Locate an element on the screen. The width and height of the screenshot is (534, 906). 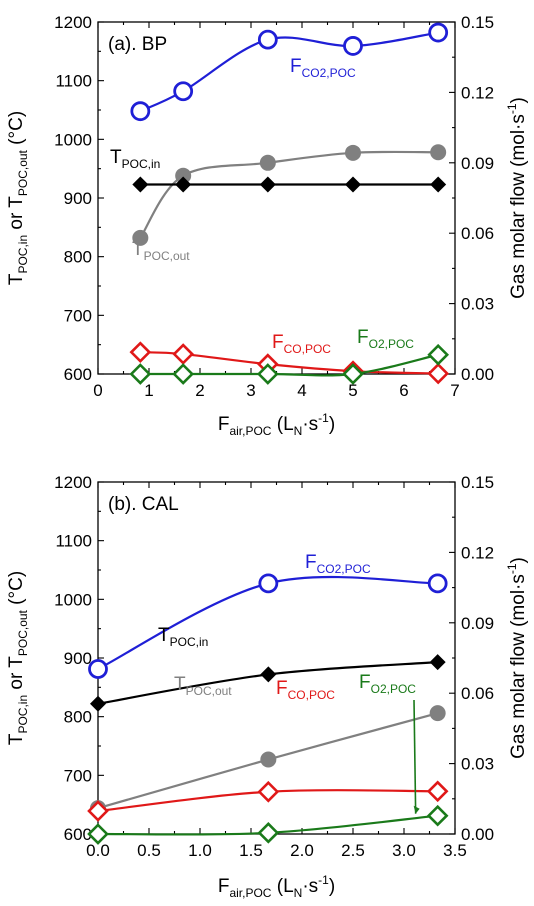
x-tick-label: 5 is located at coordinates (352, 390).